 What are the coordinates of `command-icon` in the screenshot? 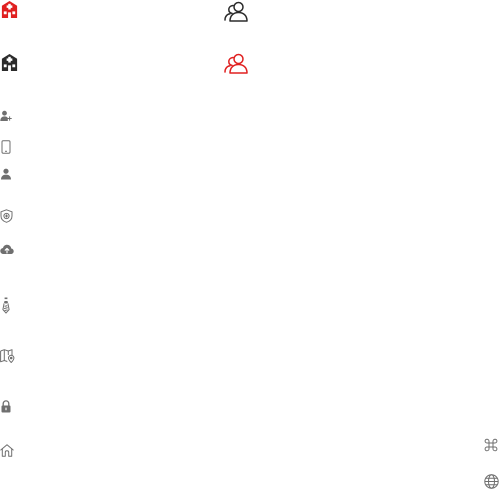 It's located at (491, 445).